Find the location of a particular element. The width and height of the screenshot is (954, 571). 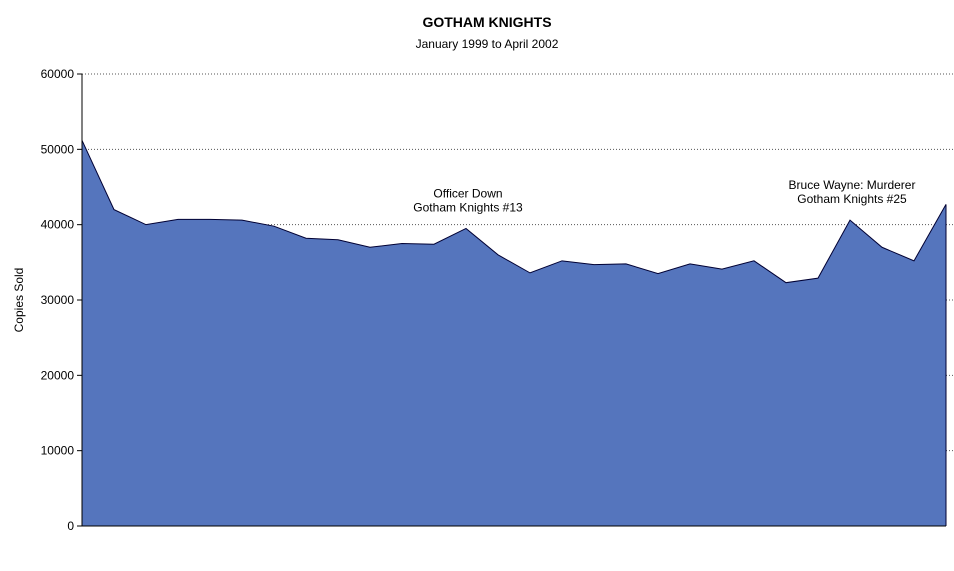

chart-title: GOTHAM KNIGHTS is located at coordinates (486, 22).